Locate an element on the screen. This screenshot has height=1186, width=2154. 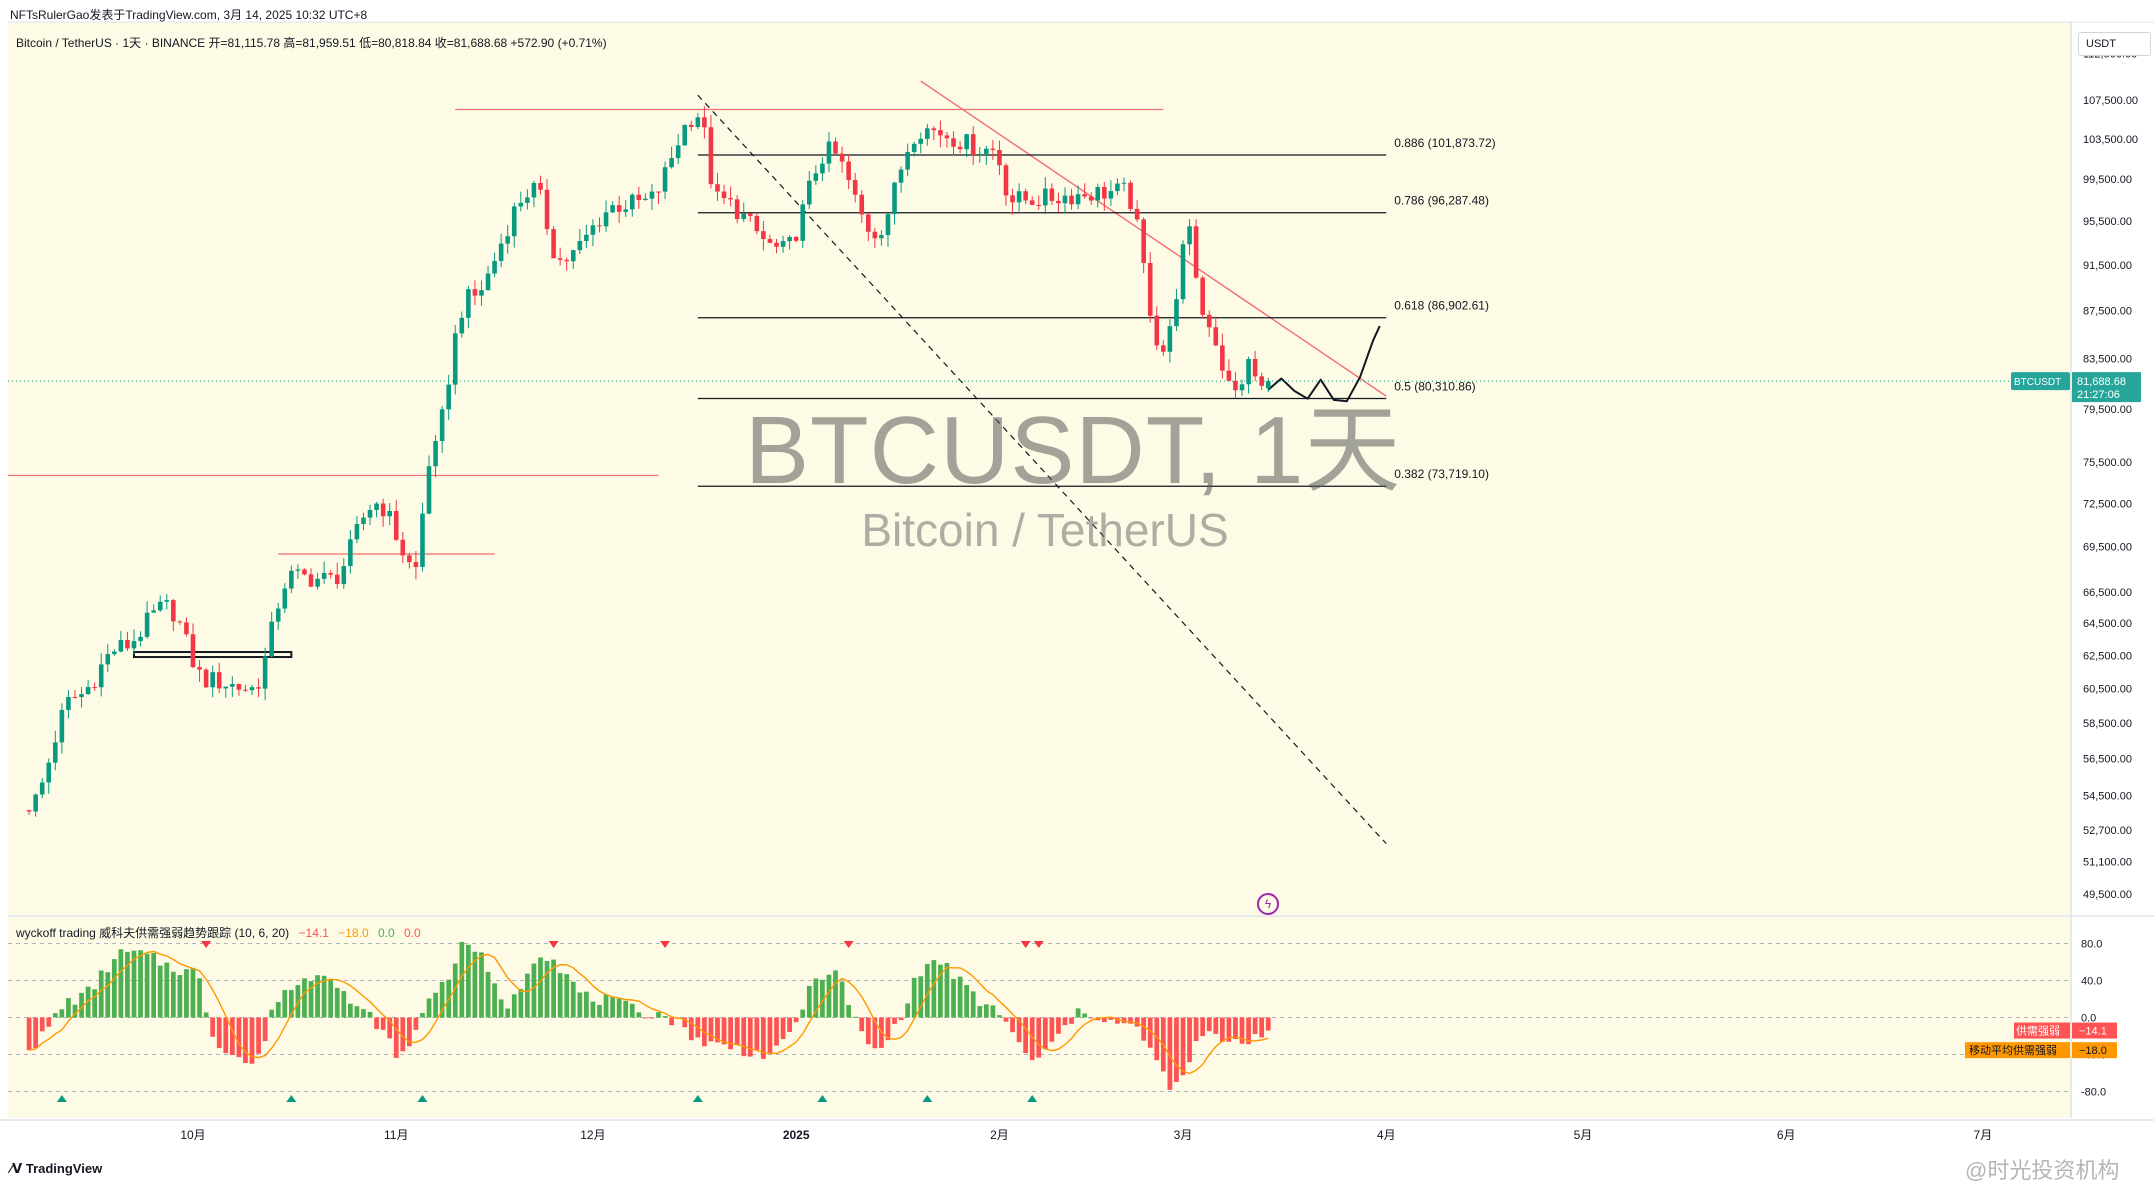
time-tick-label: 5月 is located at coordinates (1583, 1135).